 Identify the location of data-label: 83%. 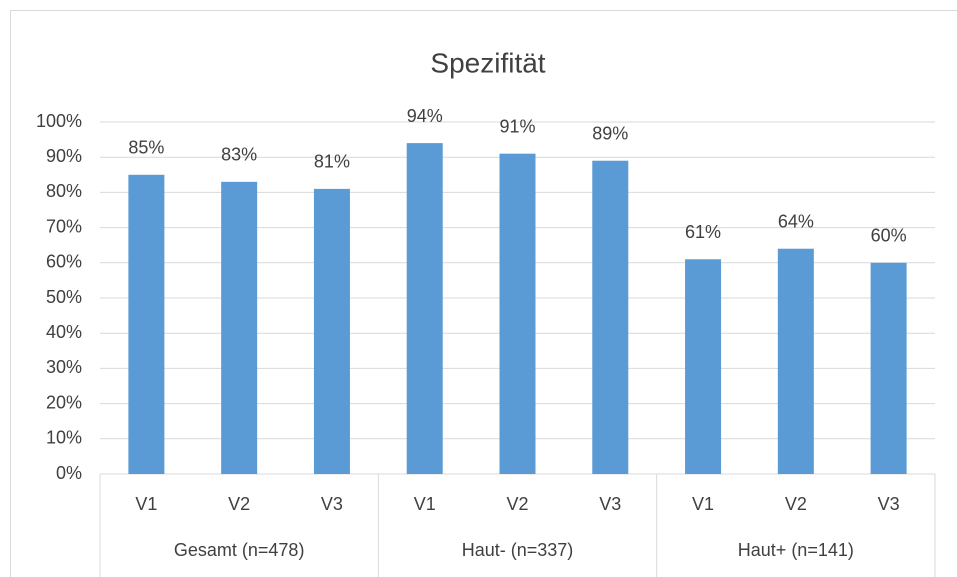
(239, 155).